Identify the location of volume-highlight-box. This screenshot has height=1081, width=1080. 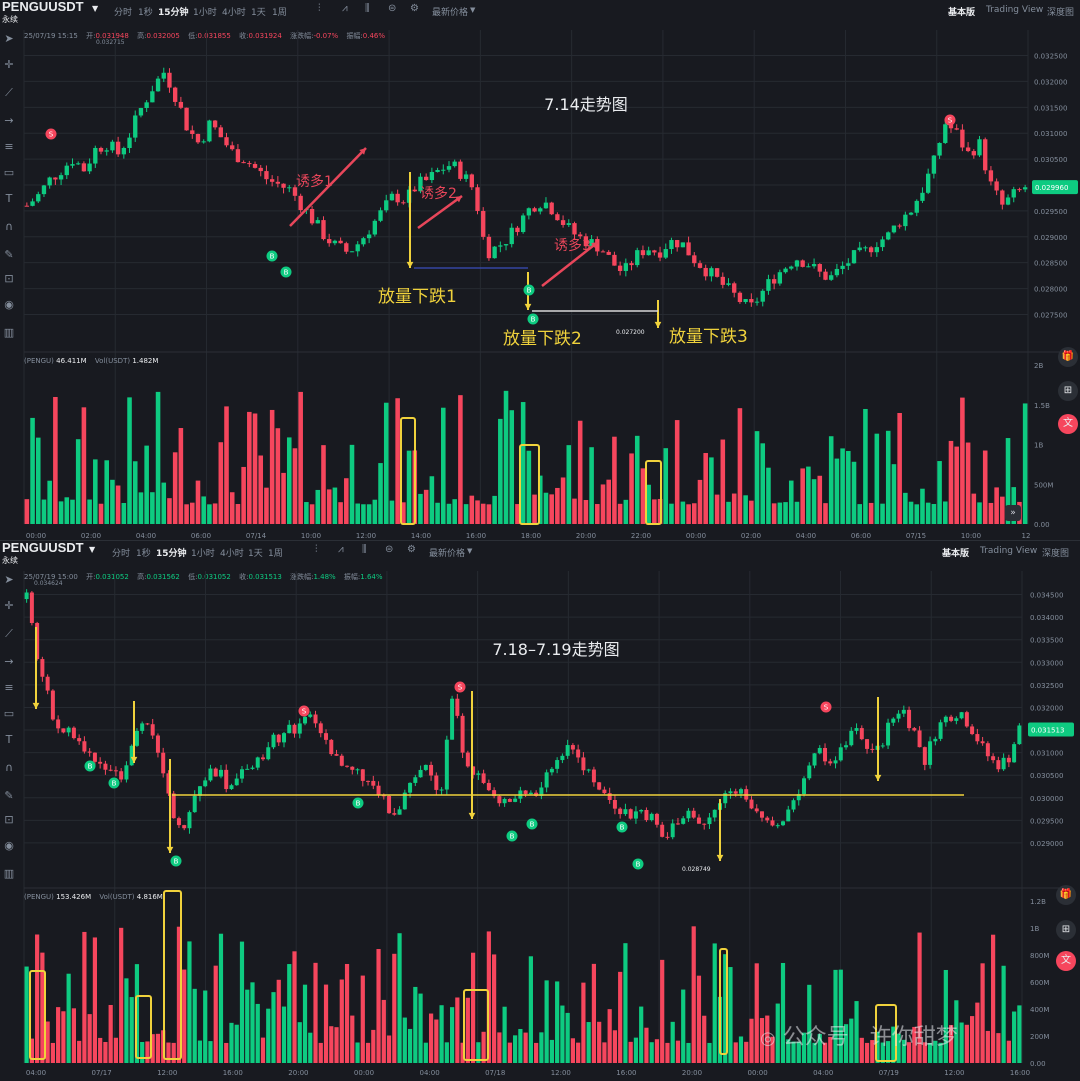
(143, 1027).